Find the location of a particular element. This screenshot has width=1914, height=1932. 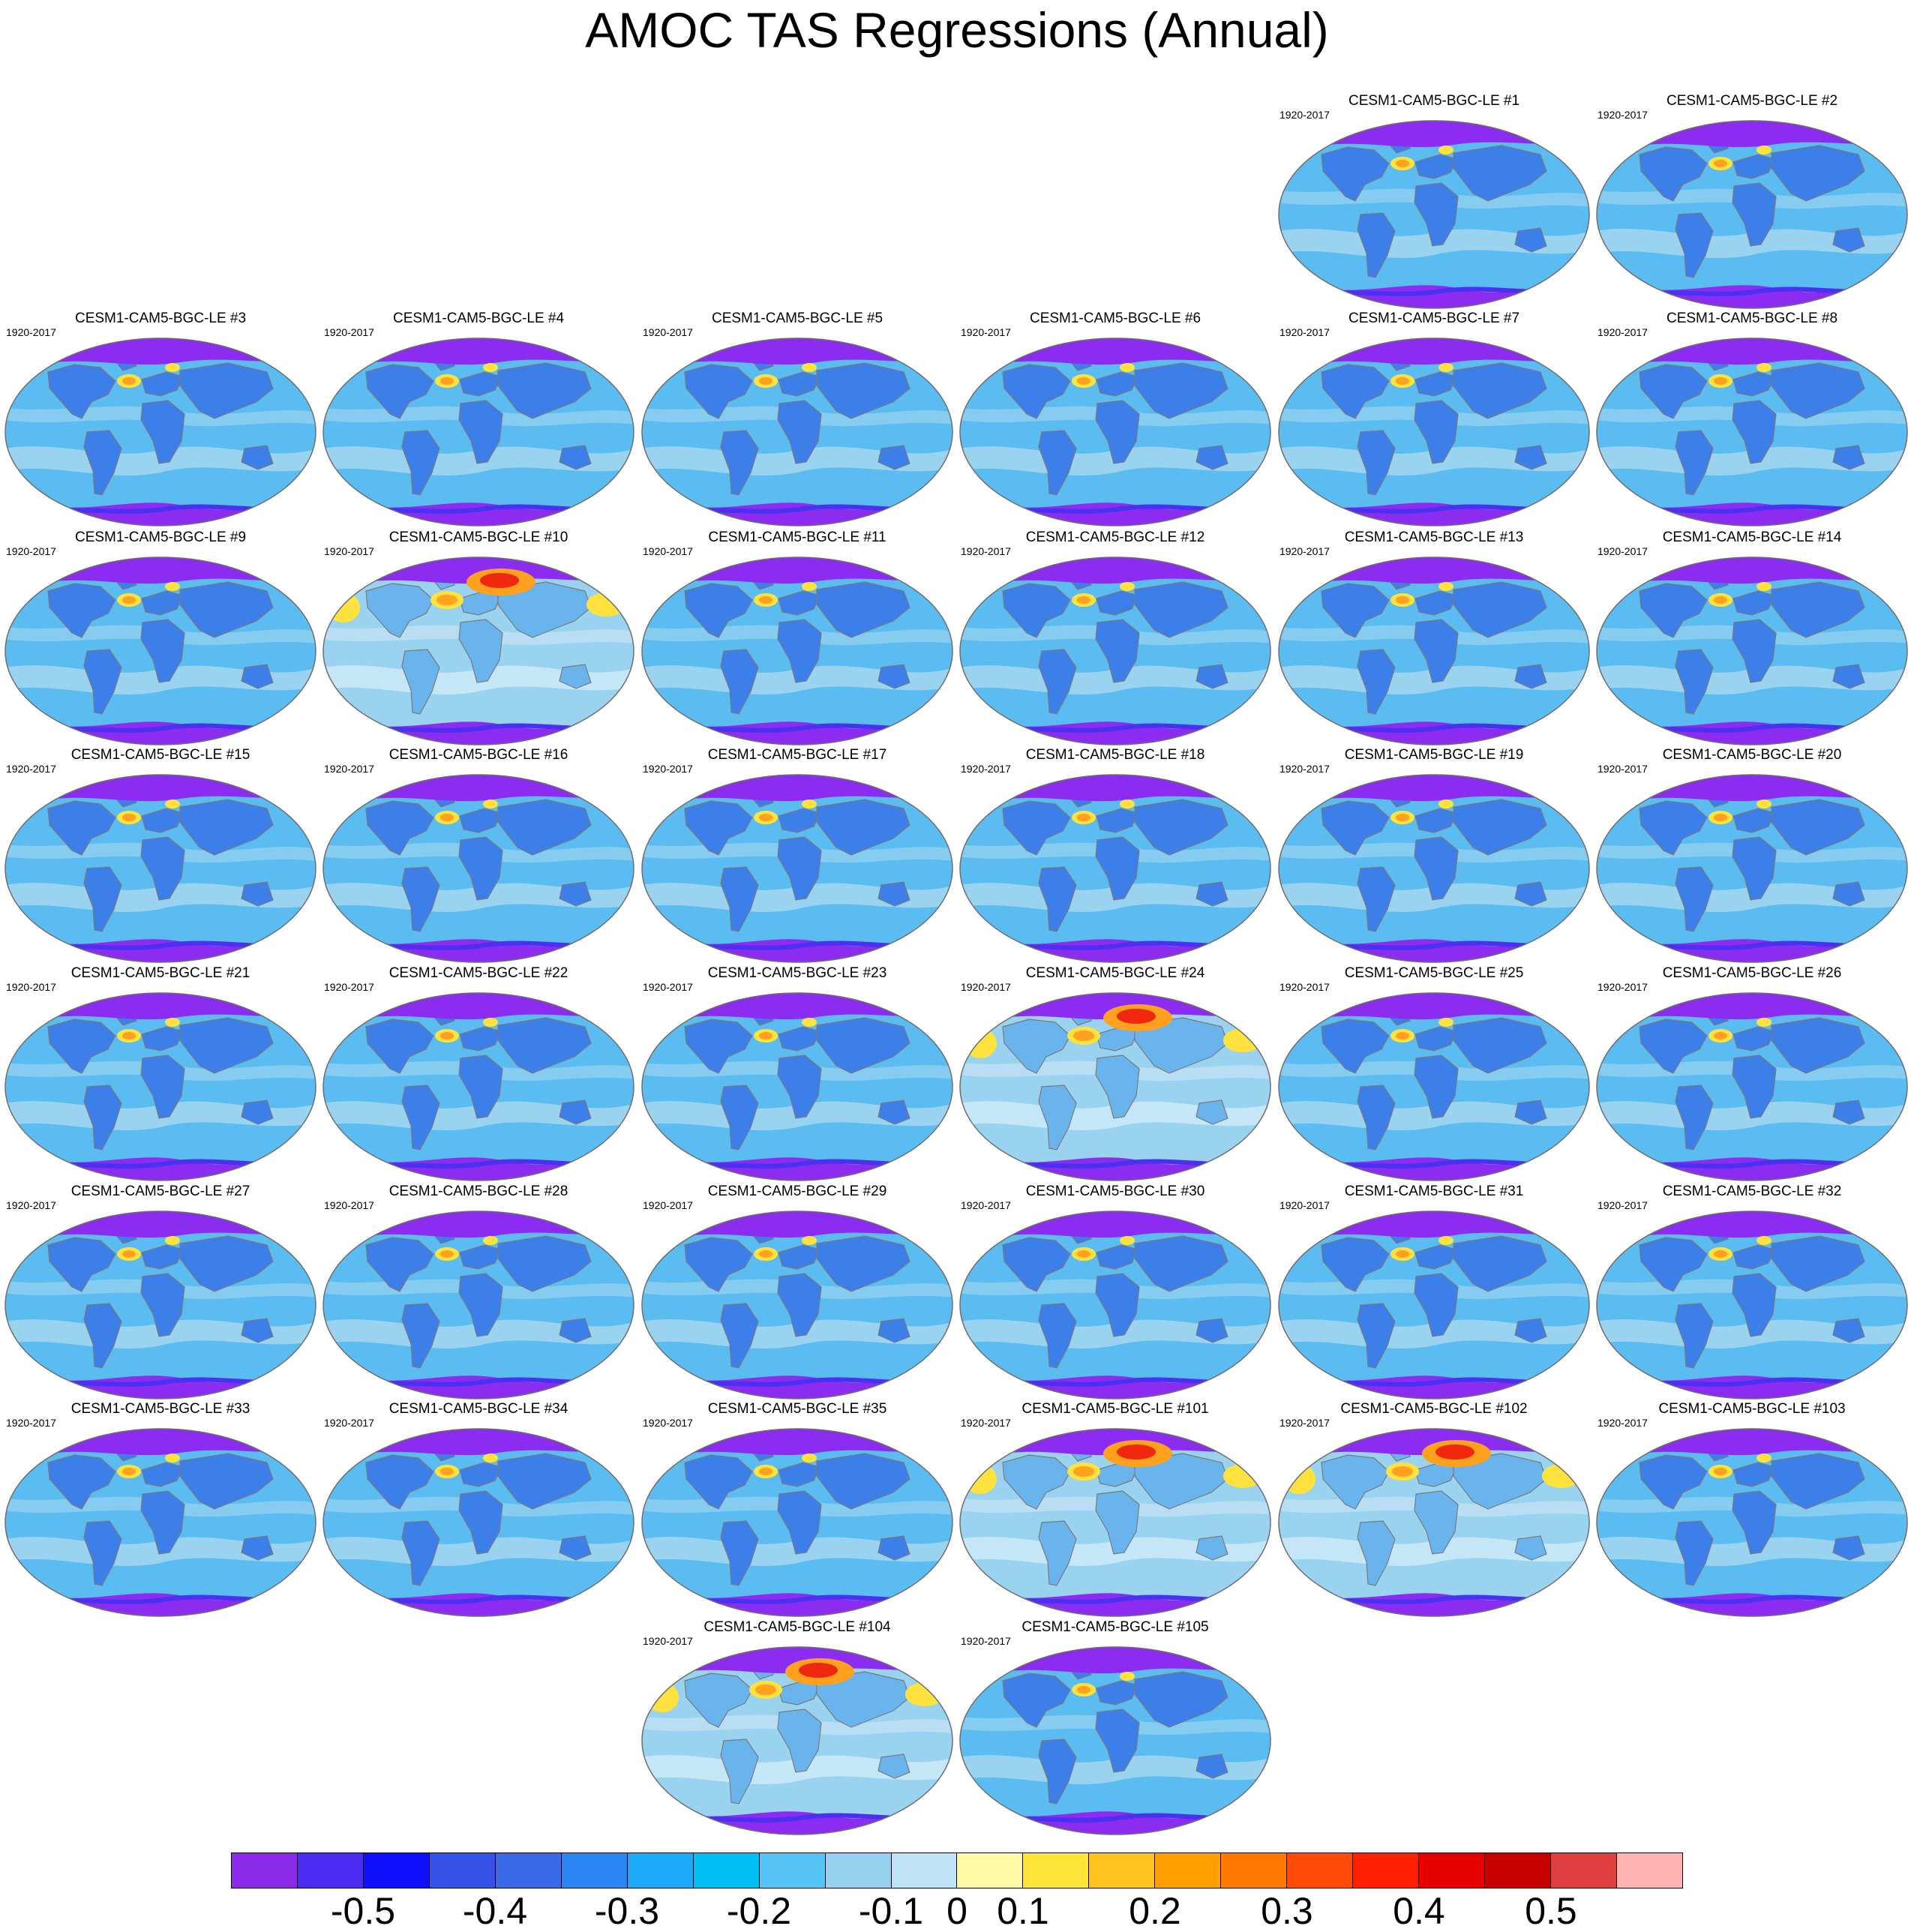

map-panel: CESM1-CAM5-BGC-LE #17 1920-2017 is located at coordinates (797, 855).